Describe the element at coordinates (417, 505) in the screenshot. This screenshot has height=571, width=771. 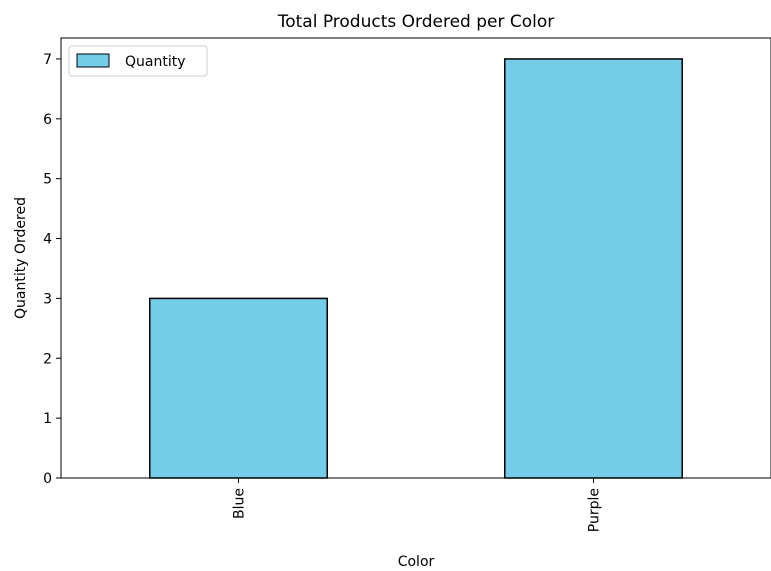
I see `x-axis: Blue Purple` at that location.